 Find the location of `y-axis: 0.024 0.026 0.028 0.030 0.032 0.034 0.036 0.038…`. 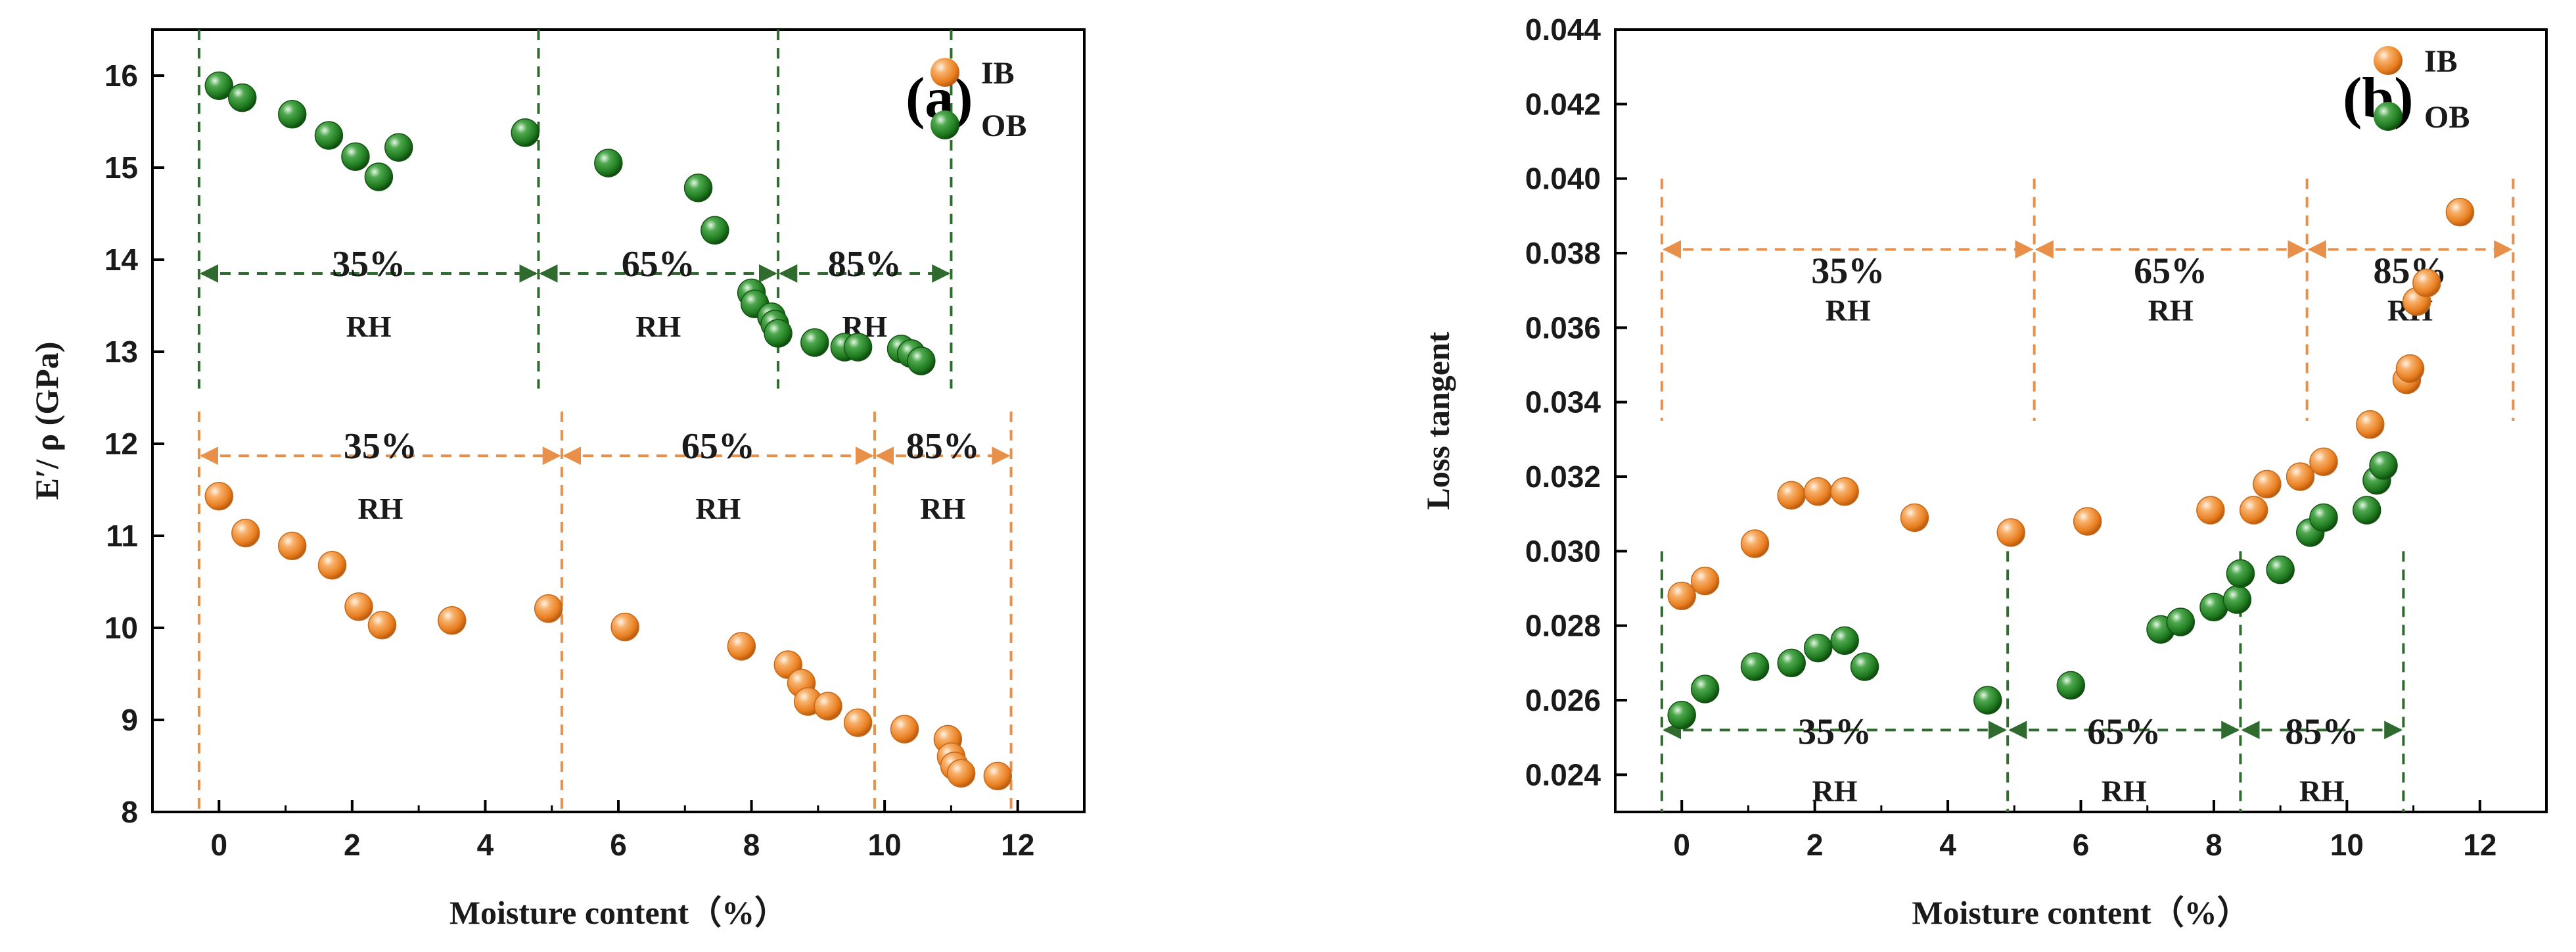

y-axis: 0.024 0.026 0.028 0.030 0.032 0.034 0.036 0.038… is located at coordinates (1523, 402).